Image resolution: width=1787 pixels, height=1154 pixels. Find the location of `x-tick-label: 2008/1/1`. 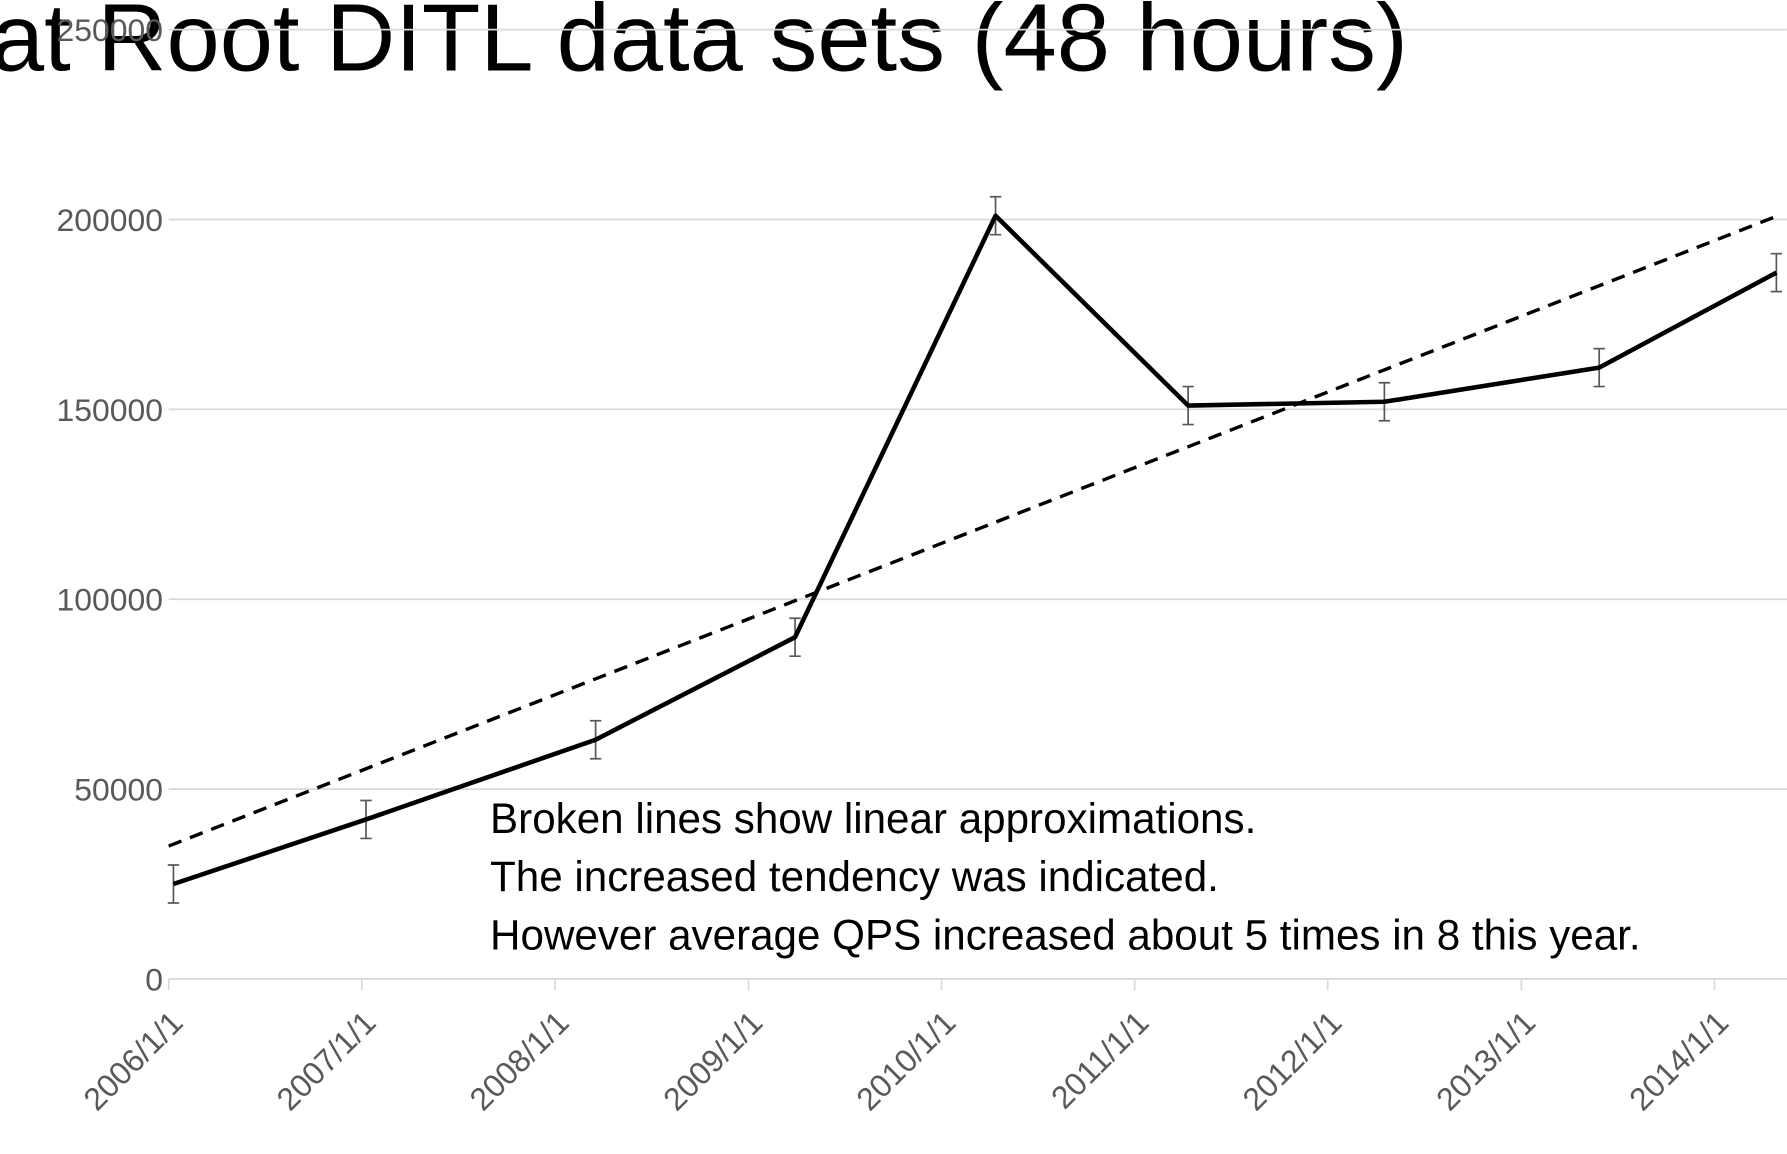

x-tick-label: 2008/1/1 is located at coordinates (519, 1060).